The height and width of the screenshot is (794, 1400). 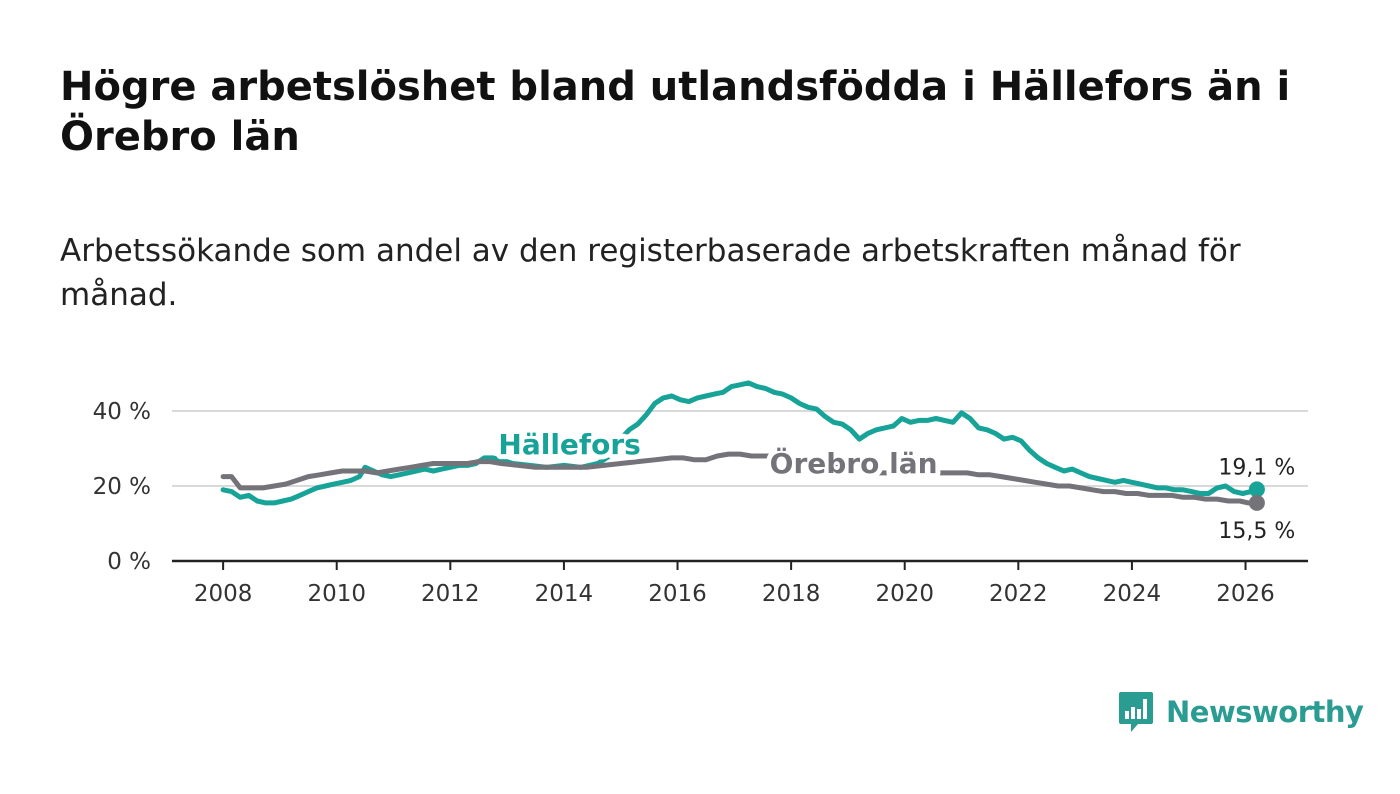 I want to click on y-tick-label: 0 %, so click(x=129, y=562).